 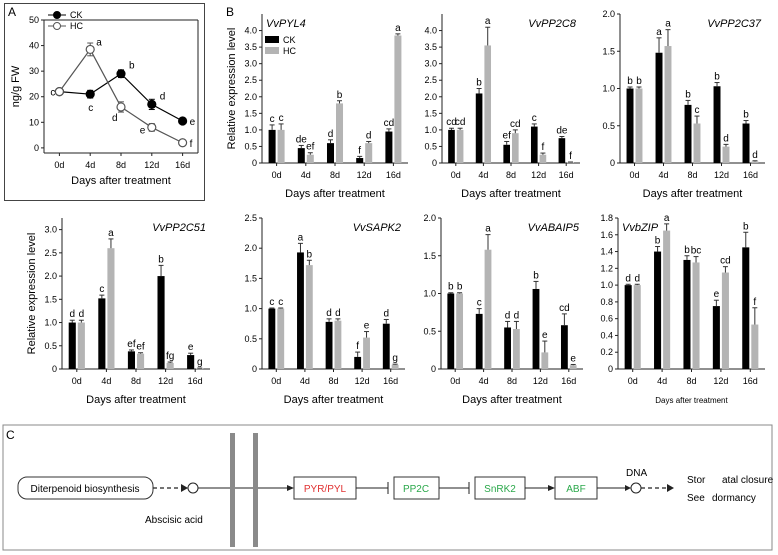 What do you see at coordinates (250, 47) in the screenshot?
I see `y-tick-label: 3.5` at bounding box center [250, 47].